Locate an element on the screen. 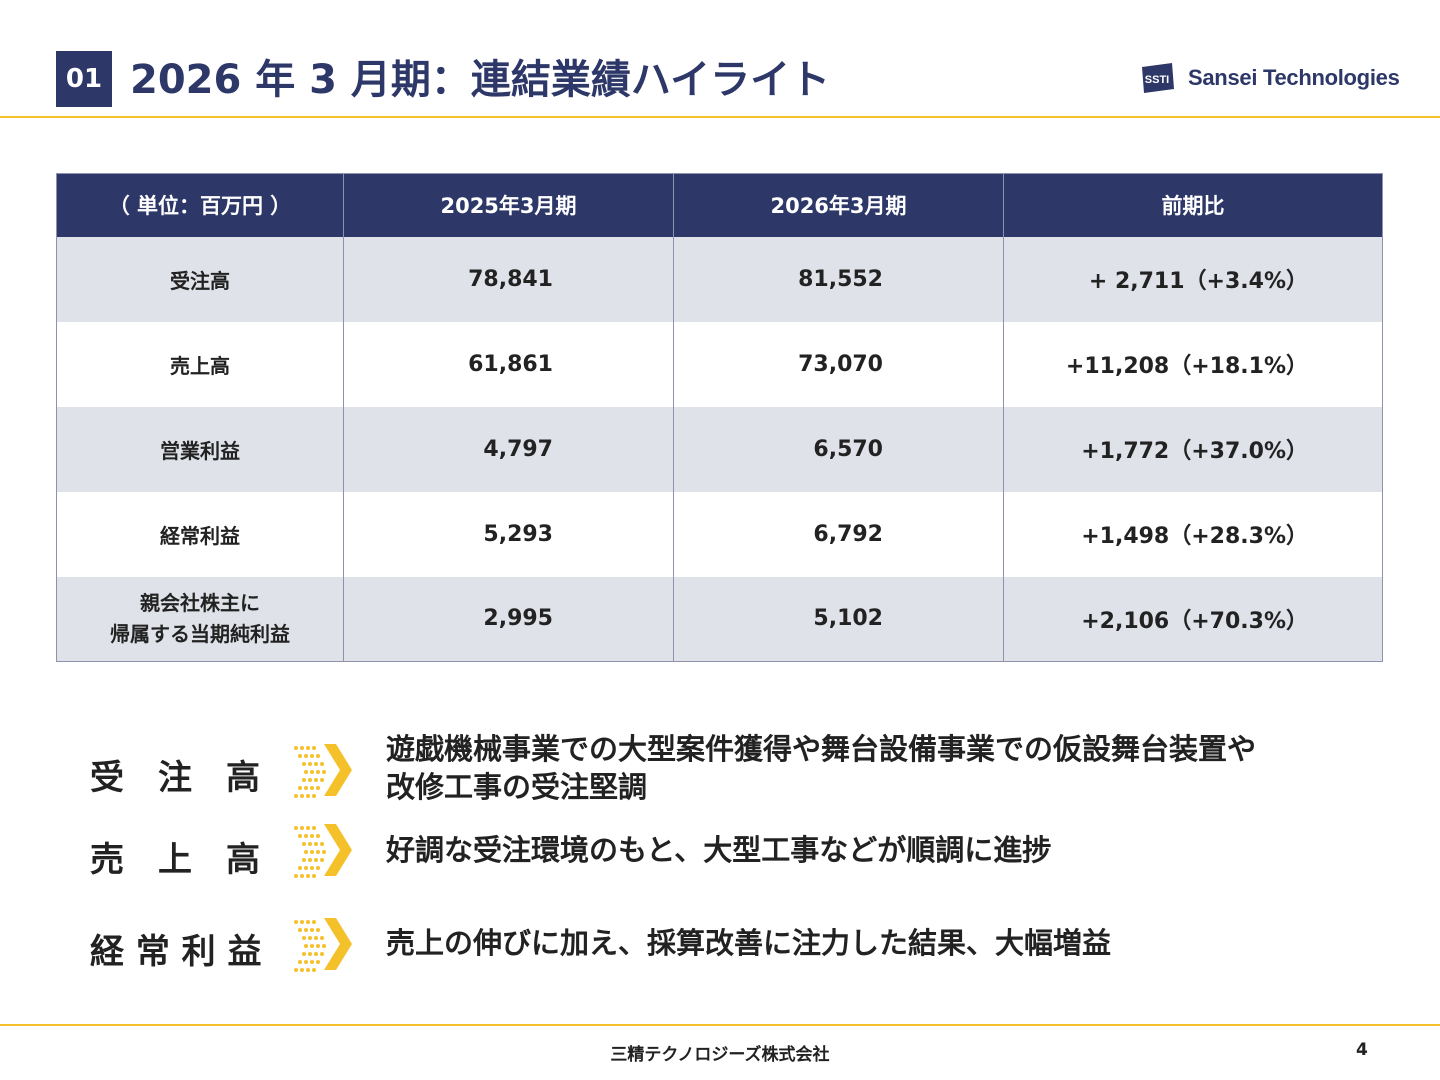 This screenshot has width=1440, height=1080. header-yoy: 前期比 is located at coordinates (1193, 205).